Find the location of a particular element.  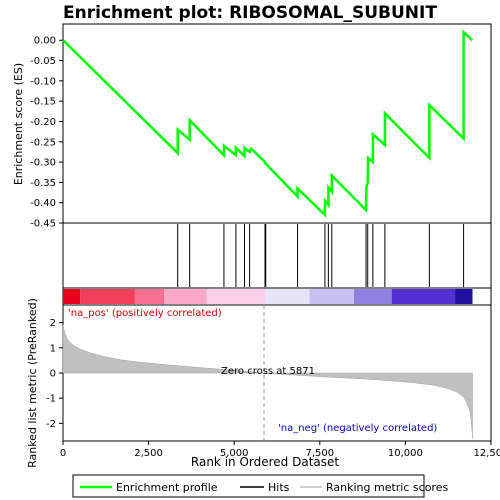

es-ytick-label: 0.00 is located at coordinates (45, 41).